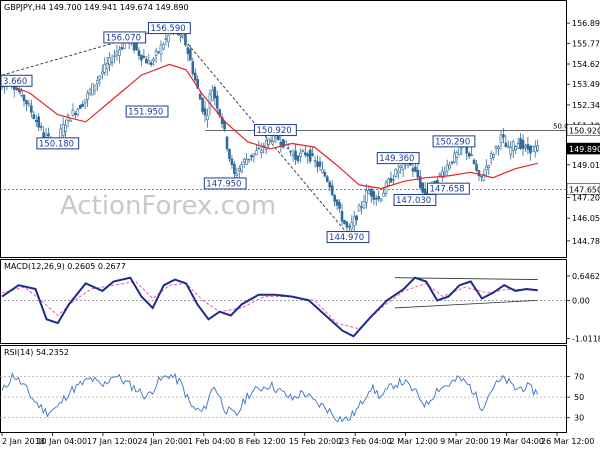 The image size is (600, 450). I want to click on resistance-price-tag-box, so click(583, 130).